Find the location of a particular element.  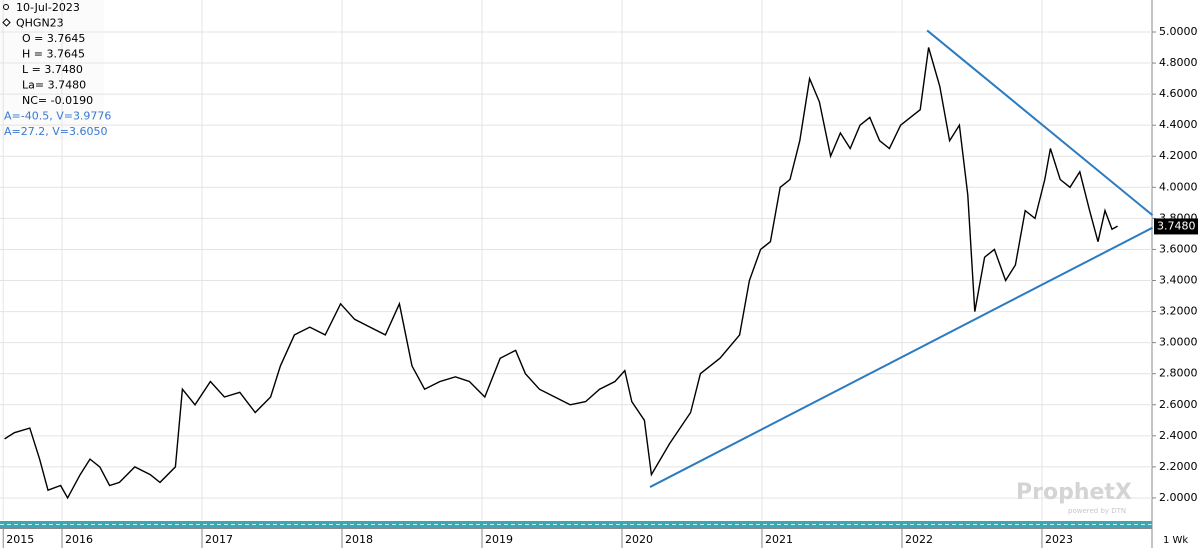

y-tick-label: 4.6000 is located at coordinates (1178, 93).